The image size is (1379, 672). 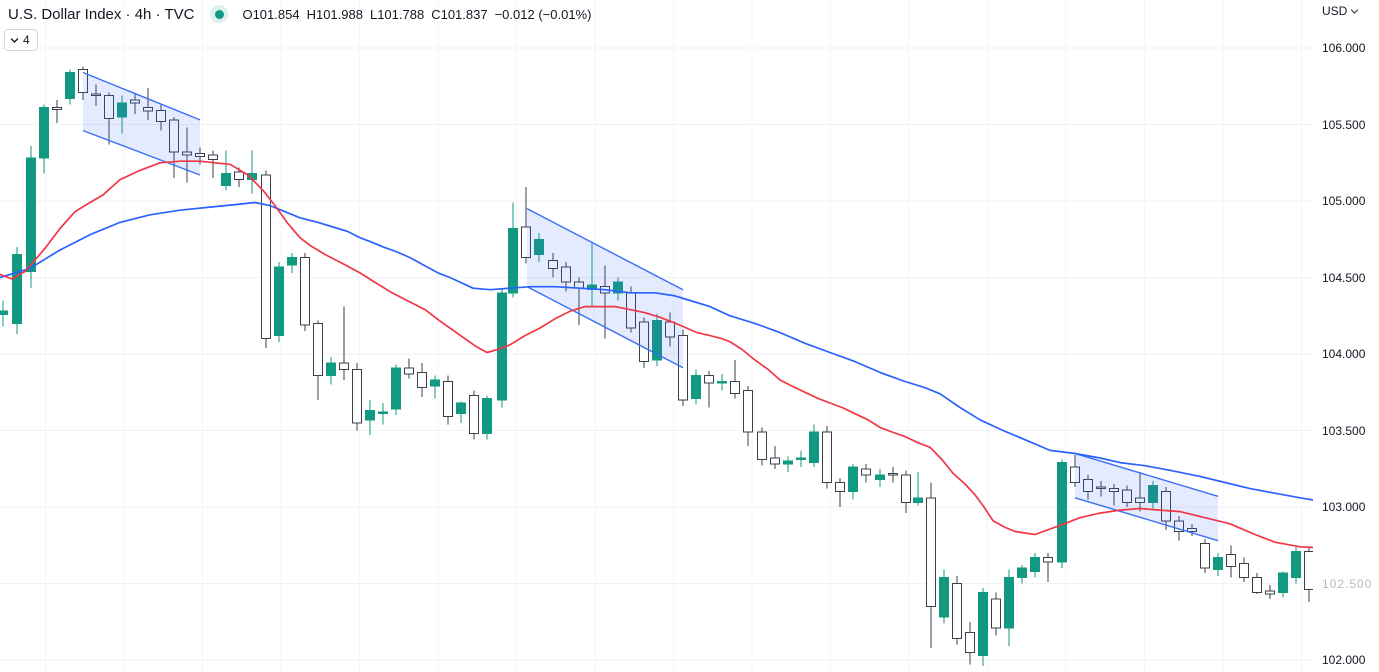 I want to click on low-value: L 101.788, so click(x=397, y=14).